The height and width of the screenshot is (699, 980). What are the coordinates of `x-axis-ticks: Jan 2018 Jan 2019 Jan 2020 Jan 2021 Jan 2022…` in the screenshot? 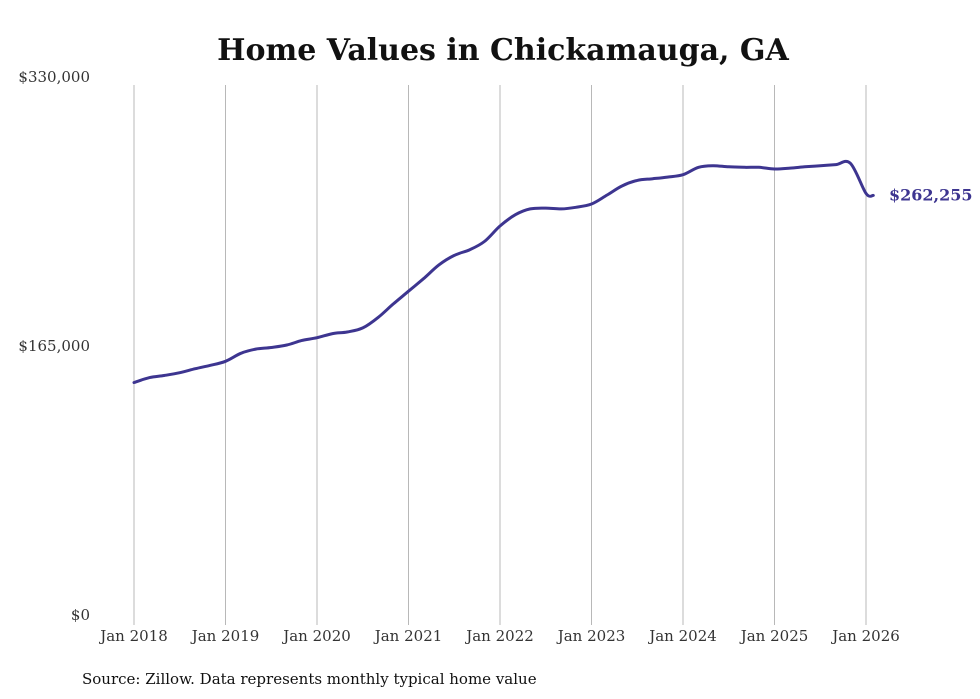 It's located at (499, 636).